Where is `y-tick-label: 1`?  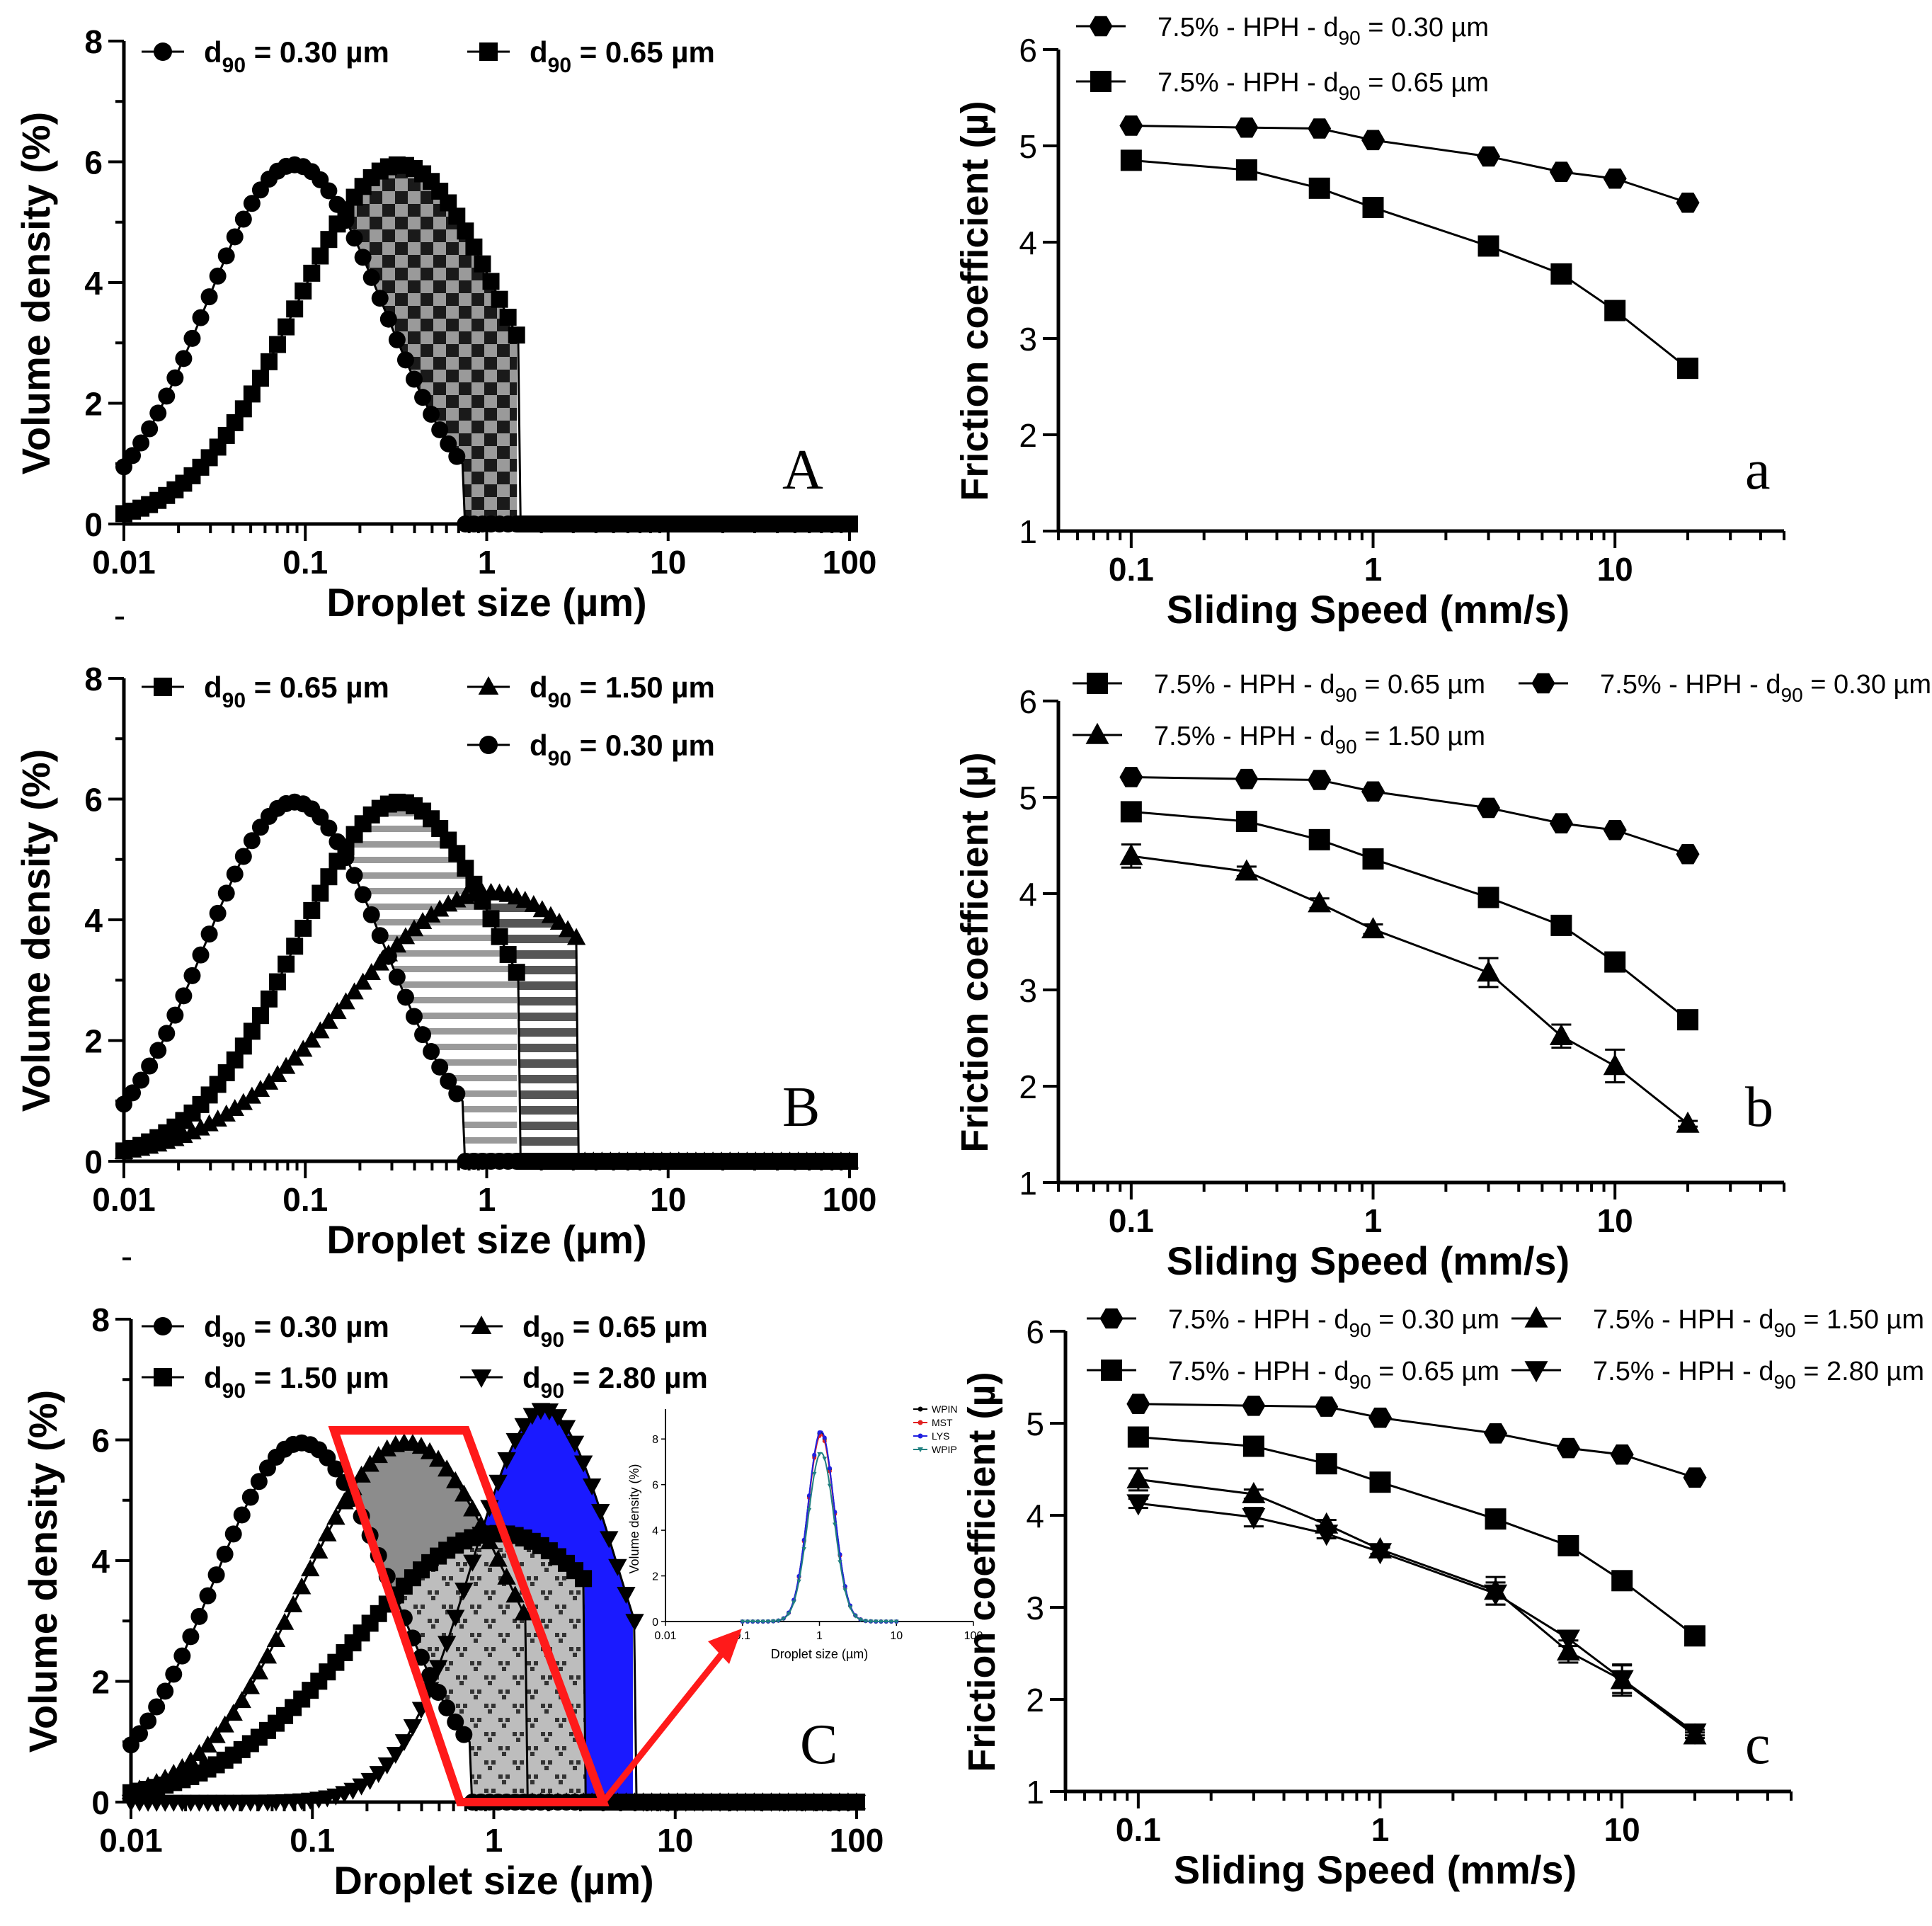 y-tick-label: 1 is located at coordinates (1028, 1183).